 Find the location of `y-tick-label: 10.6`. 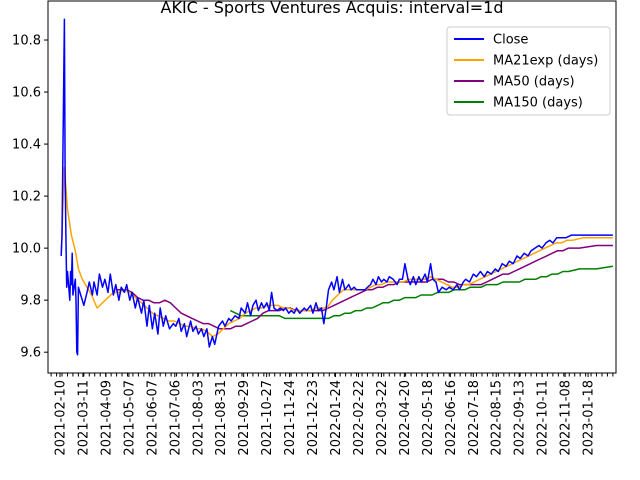

y-tick-label: 10.6 is located at coordinates (26, 93).